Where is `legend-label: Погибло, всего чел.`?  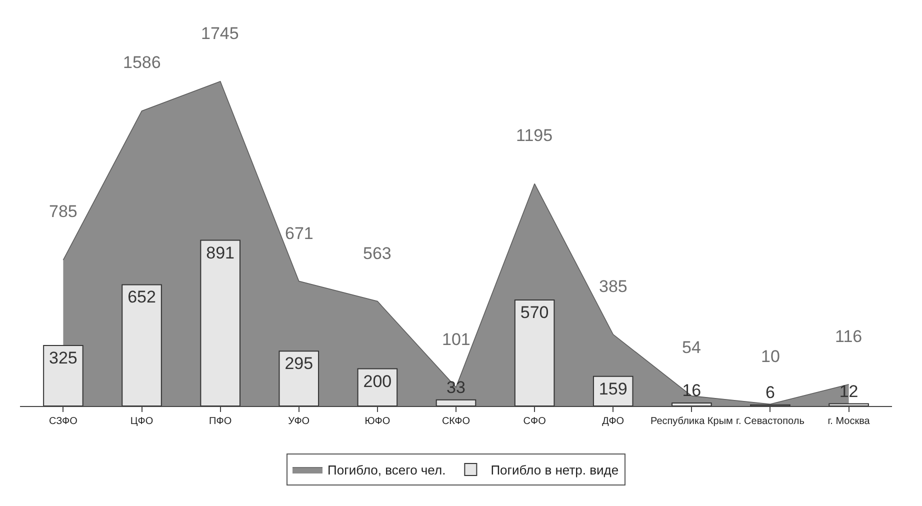 legend-label: Погибло, всего чел. is located at coordinates (387, 470).